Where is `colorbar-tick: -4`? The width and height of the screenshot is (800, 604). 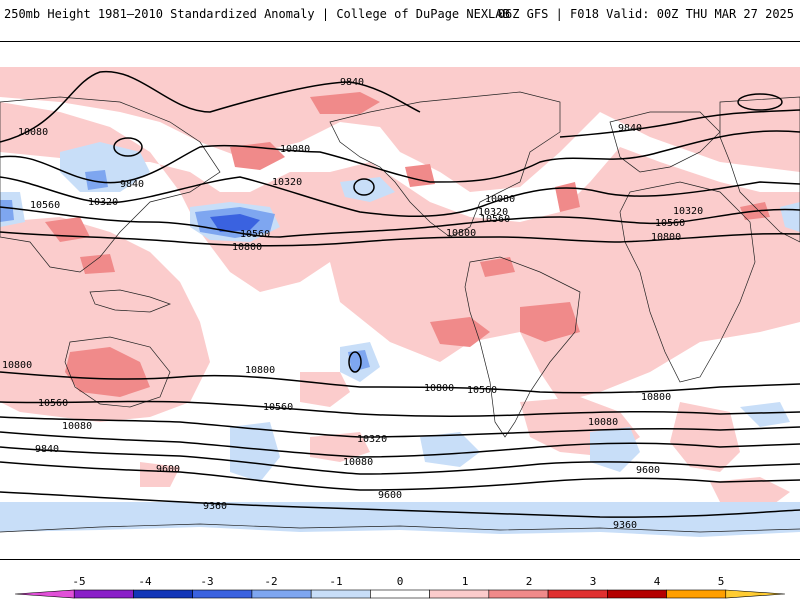
colorbar-tick: -4 is located at coordinates (145, 581).